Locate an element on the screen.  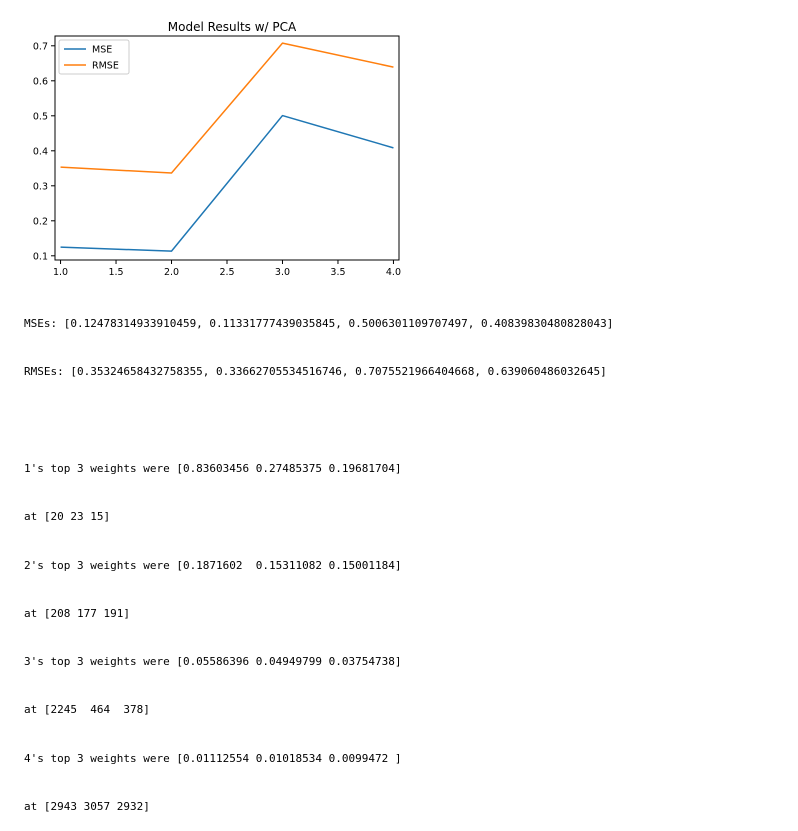
plot-frame is located at coordinates (227, 148).